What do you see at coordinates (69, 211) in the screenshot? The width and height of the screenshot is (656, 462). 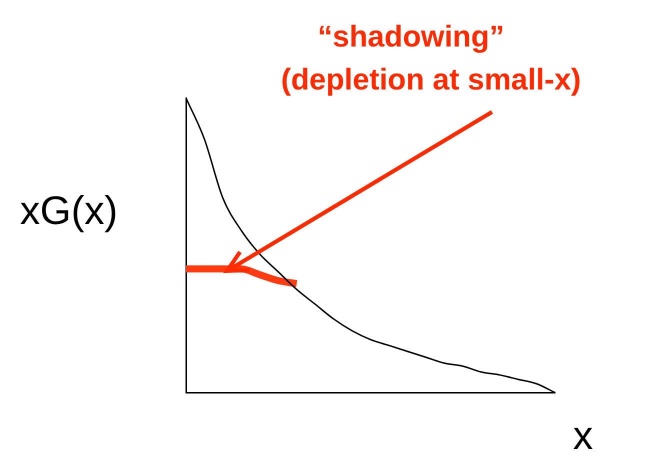 I see `y-axis-title: xG(x)` at bounding box center [69, 211].